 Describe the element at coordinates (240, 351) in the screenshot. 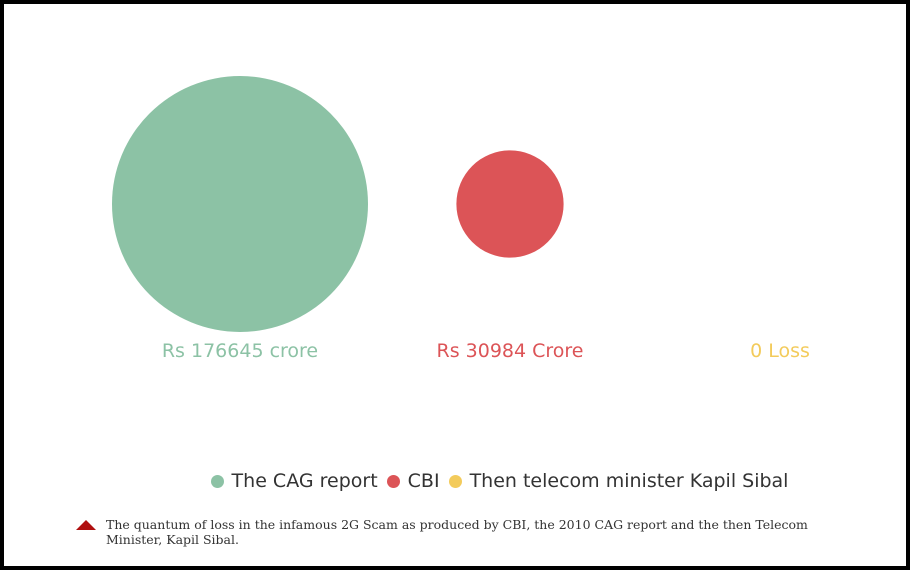

I see `value-label-series-1: Rs 176645 crore` at that location.